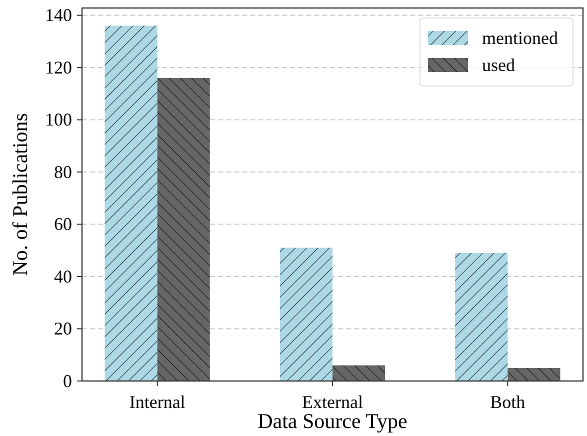 The image size is (587, 436). I want to click on y-tick-label: 120, so click(58, 67).